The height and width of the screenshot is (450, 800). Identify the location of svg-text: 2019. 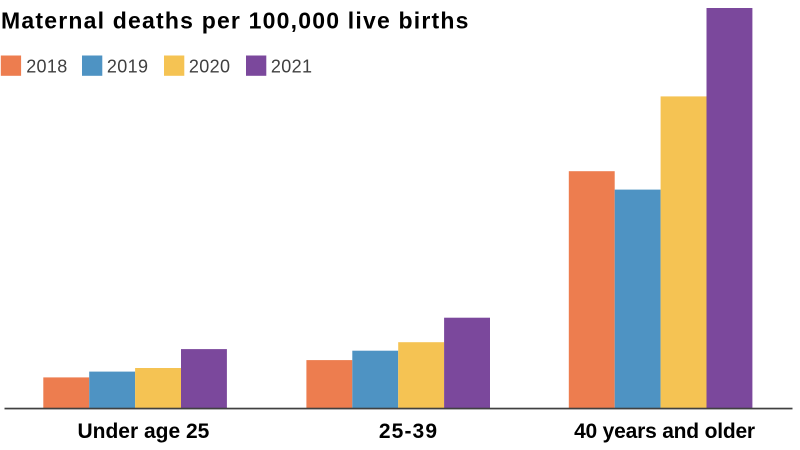
(127, 67).